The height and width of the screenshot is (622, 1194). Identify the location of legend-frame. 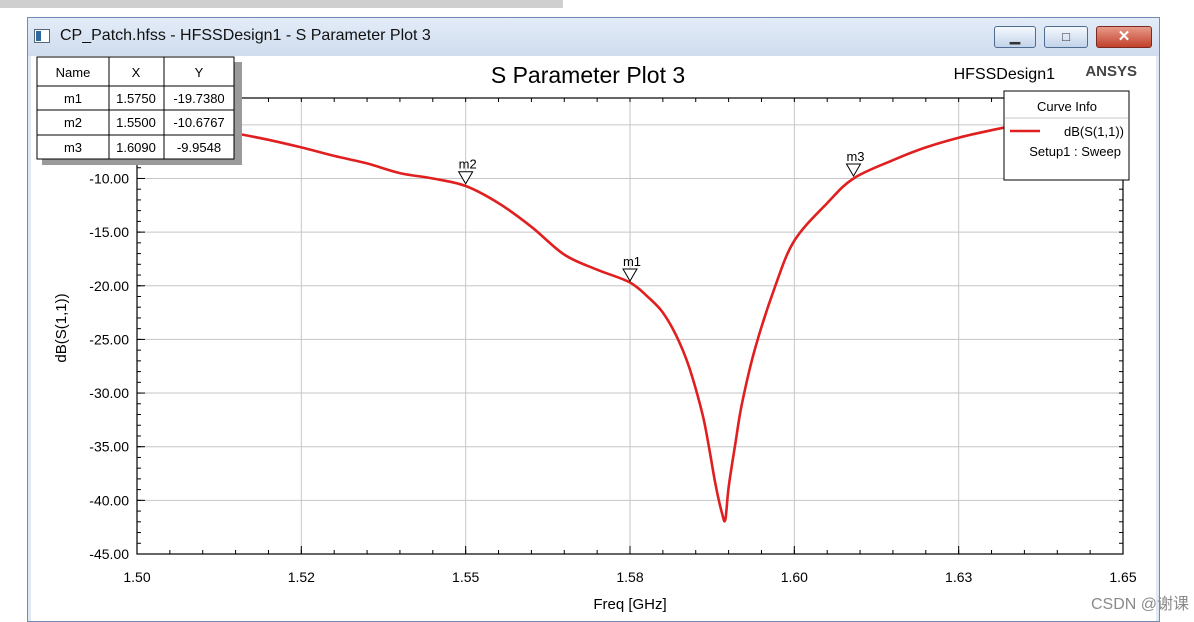
(1066, 135).